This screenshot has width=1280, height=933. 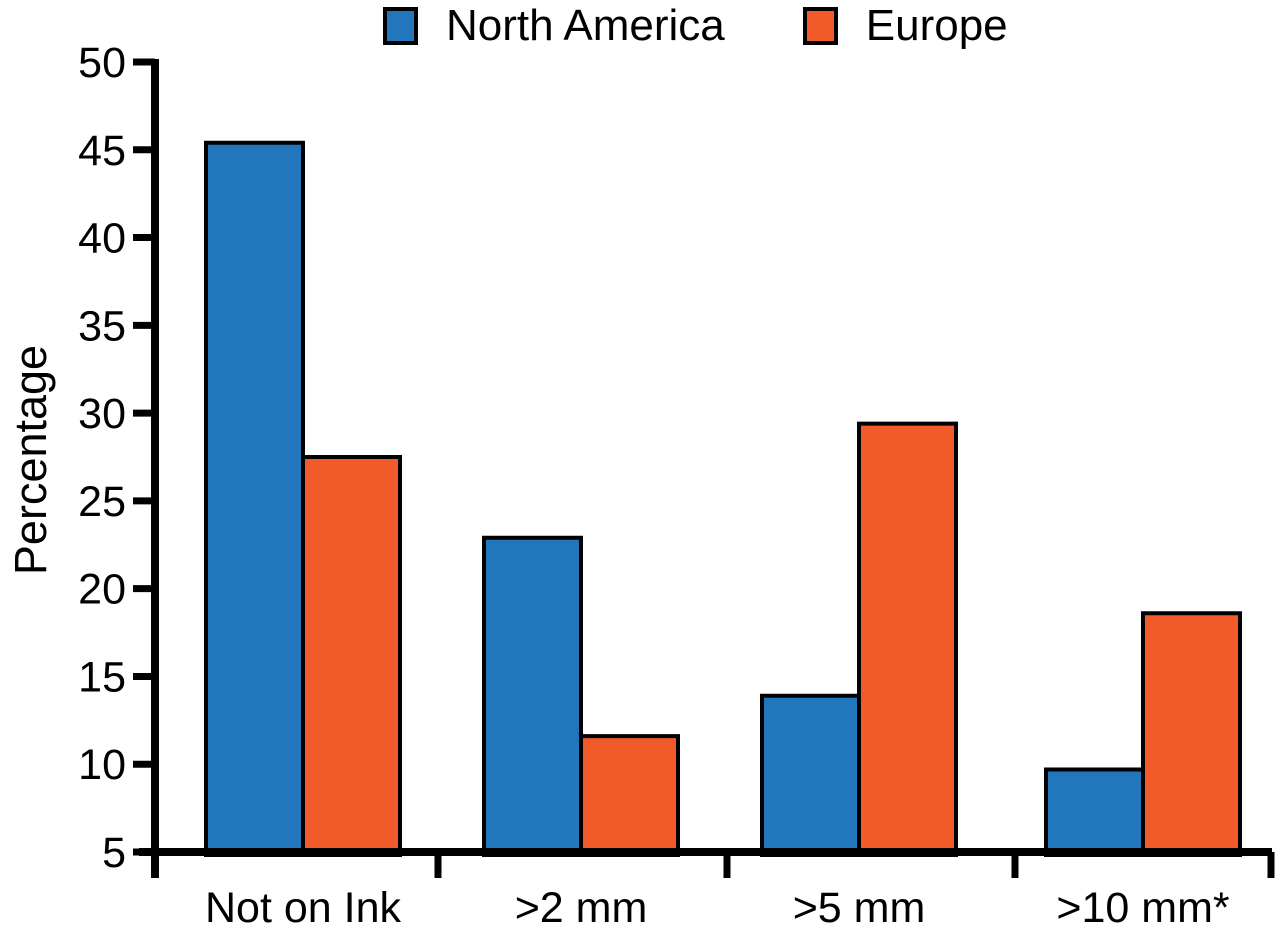 What do you see at coordinates (585, 25) in the screenshot?
I see `legend-label: North America` at bounding box center [585, 25].